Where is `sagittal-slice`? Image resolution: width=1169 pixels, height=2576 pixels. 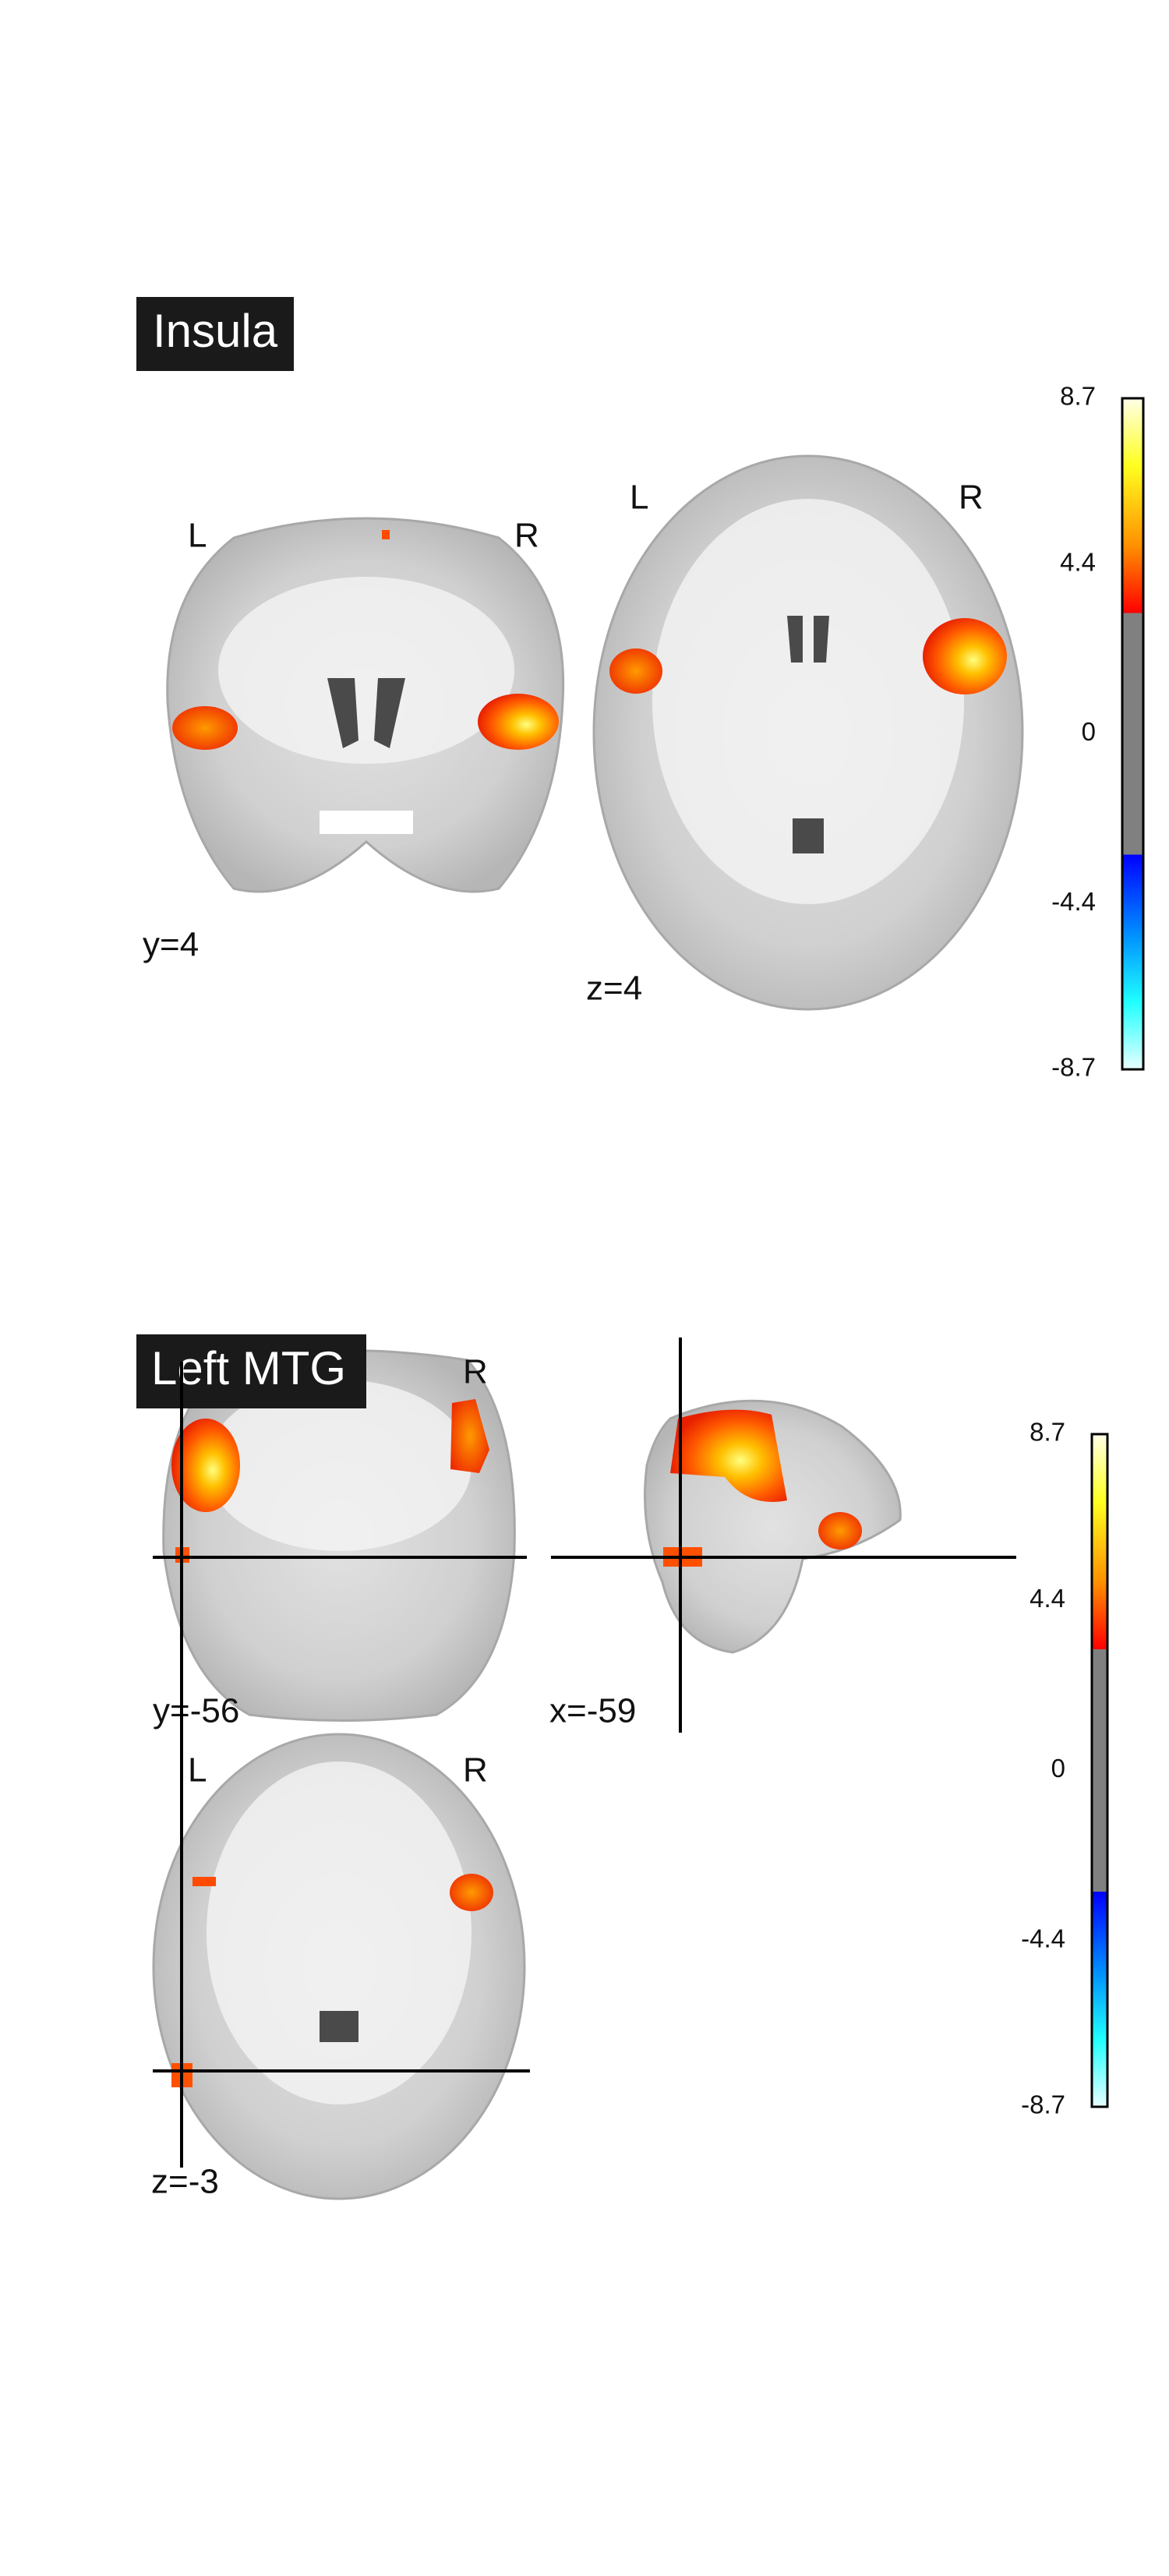
sagittal-slice is located at coordinates (773, 1526).